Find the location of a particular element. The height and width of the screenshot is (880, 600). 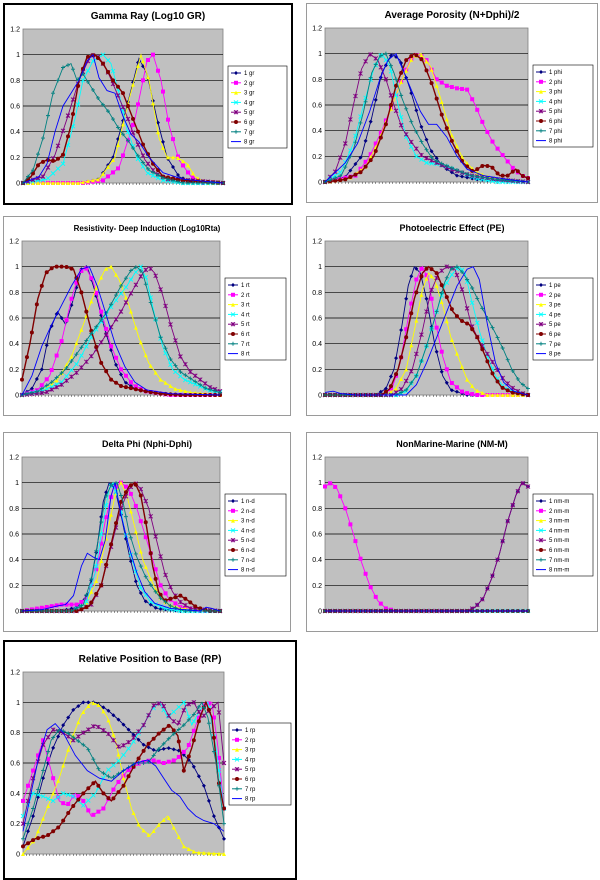

legend-label: 8 pe is located at coordinates (555, 355).